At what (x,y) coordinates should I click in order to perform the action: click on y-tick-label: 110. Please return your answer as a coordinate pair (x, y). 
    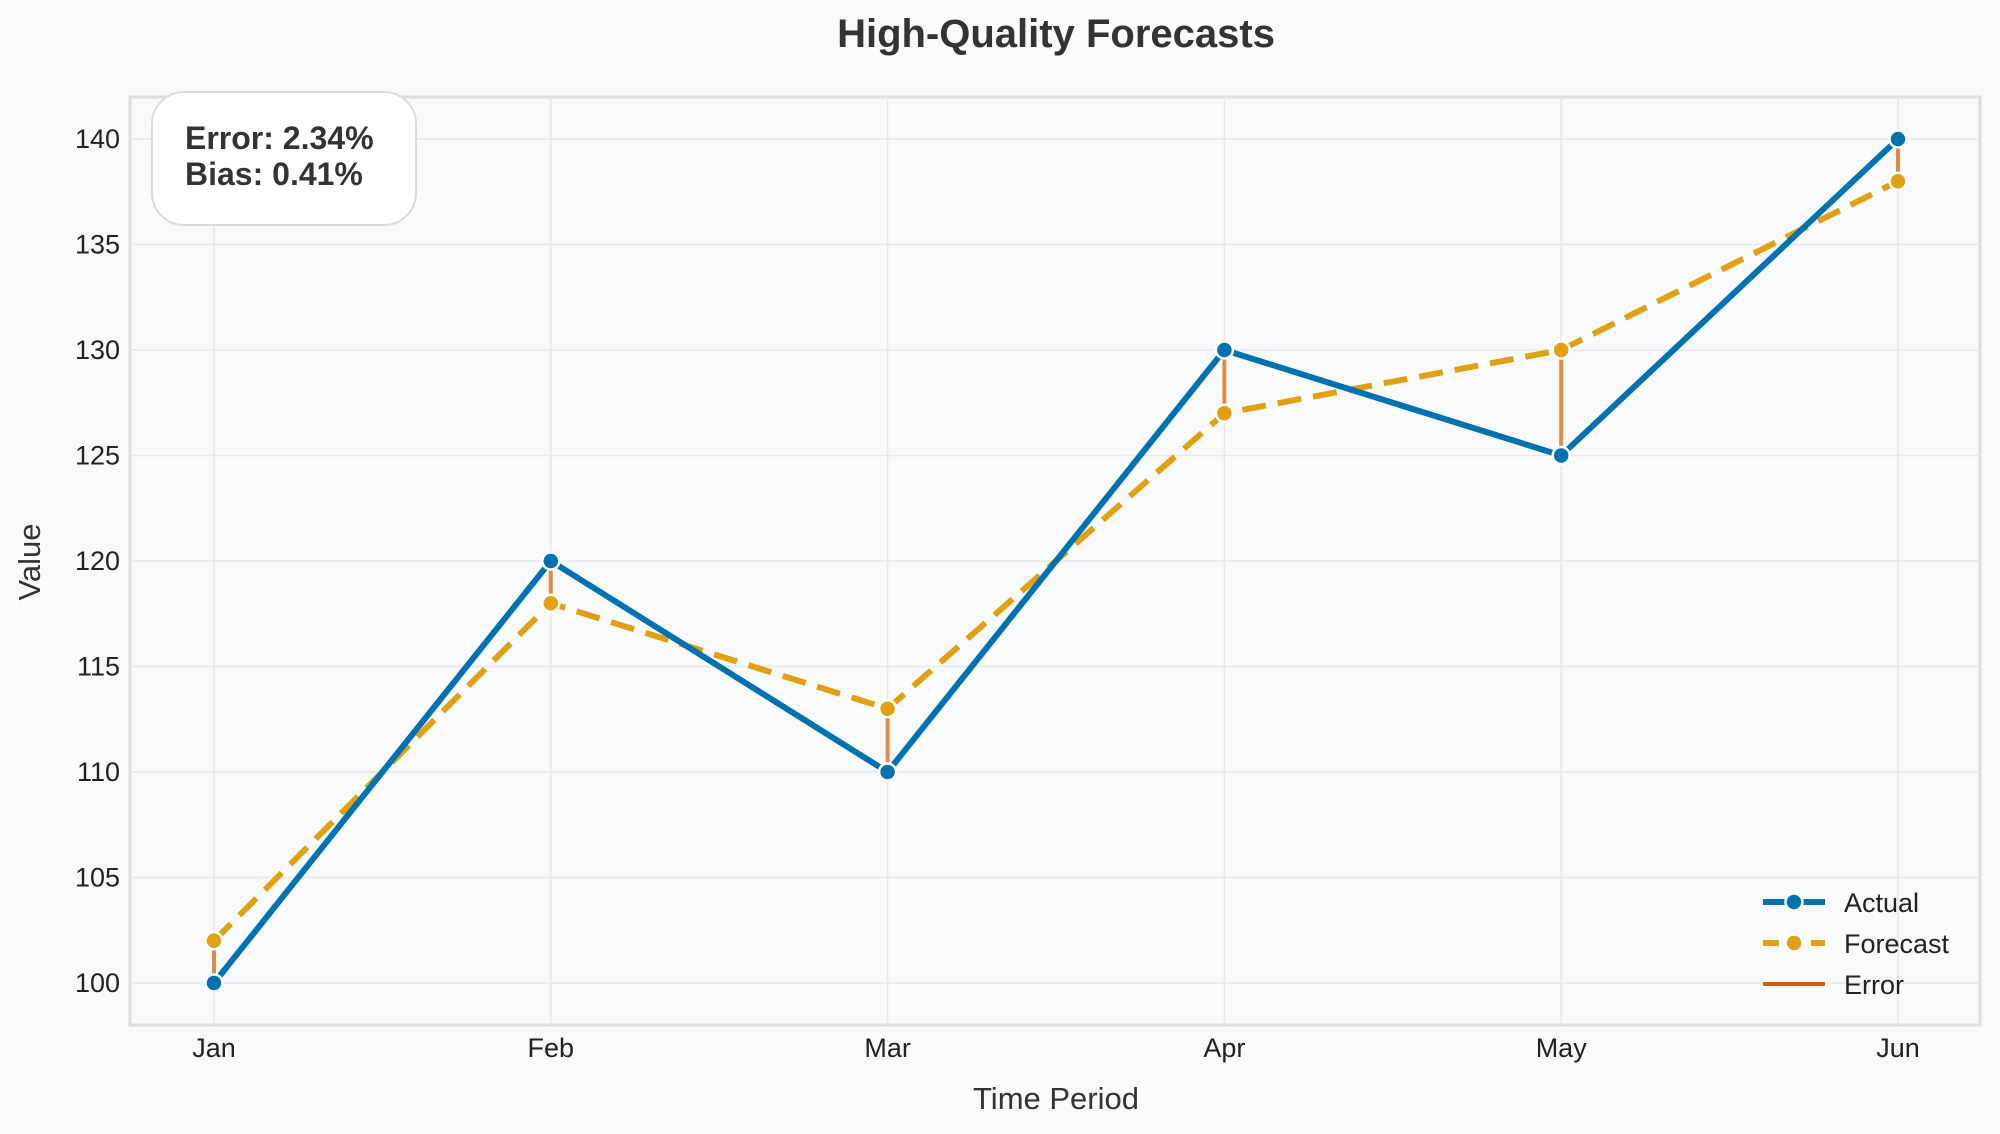
    Looking at the image, I should click on (98, 772).